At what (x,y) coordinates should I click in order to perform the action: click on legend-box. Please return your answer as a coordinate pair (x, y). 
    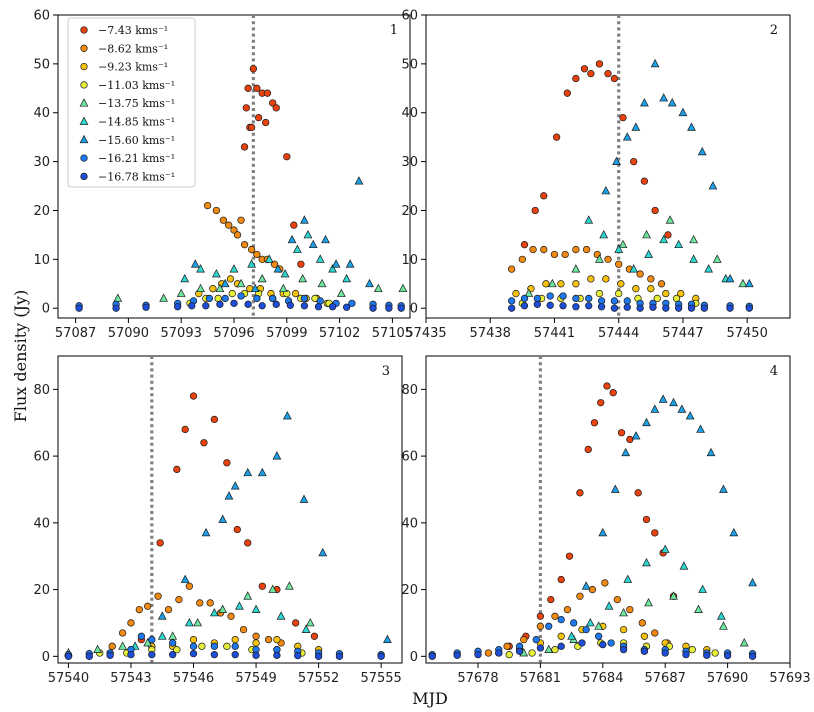
    Looking at the image, I should click on (131, 102).